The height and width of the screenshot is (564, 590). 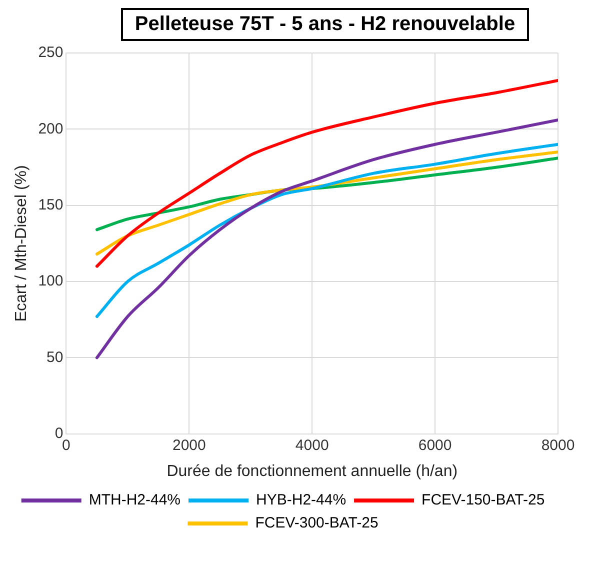 I want to click on y-tick-label: 50, so click(x=55, y=357).